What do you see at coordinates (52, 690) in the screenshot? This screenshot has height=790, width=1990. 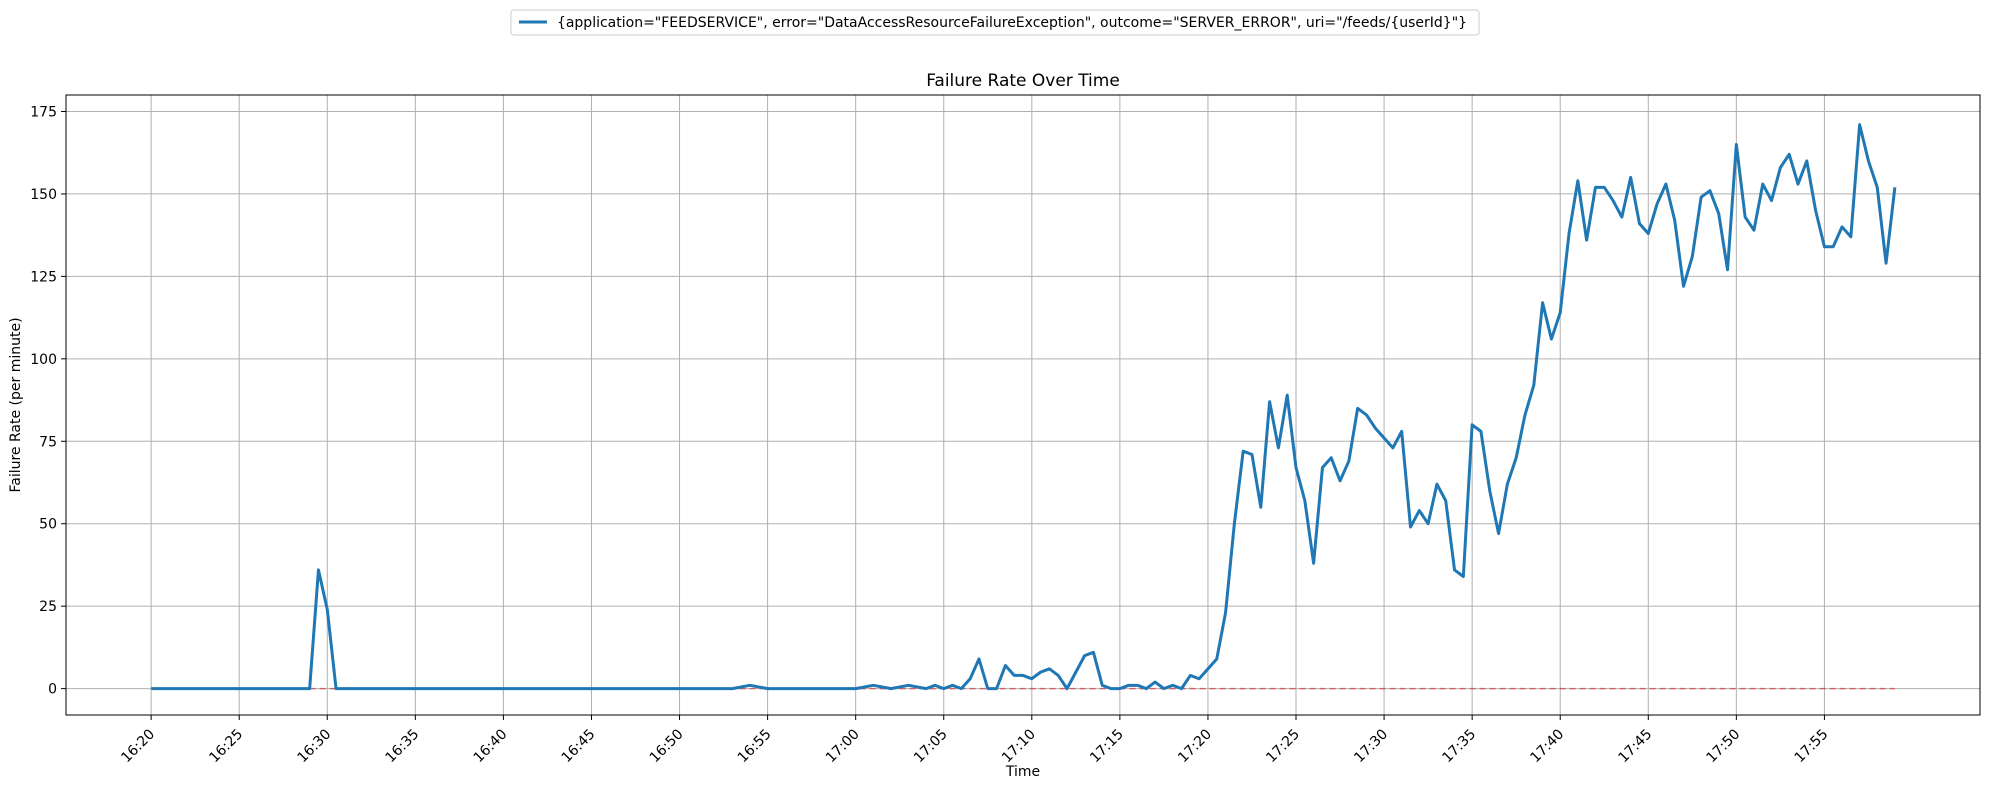 I see `y-tick-label: 0` at bounding box center [52, 690].